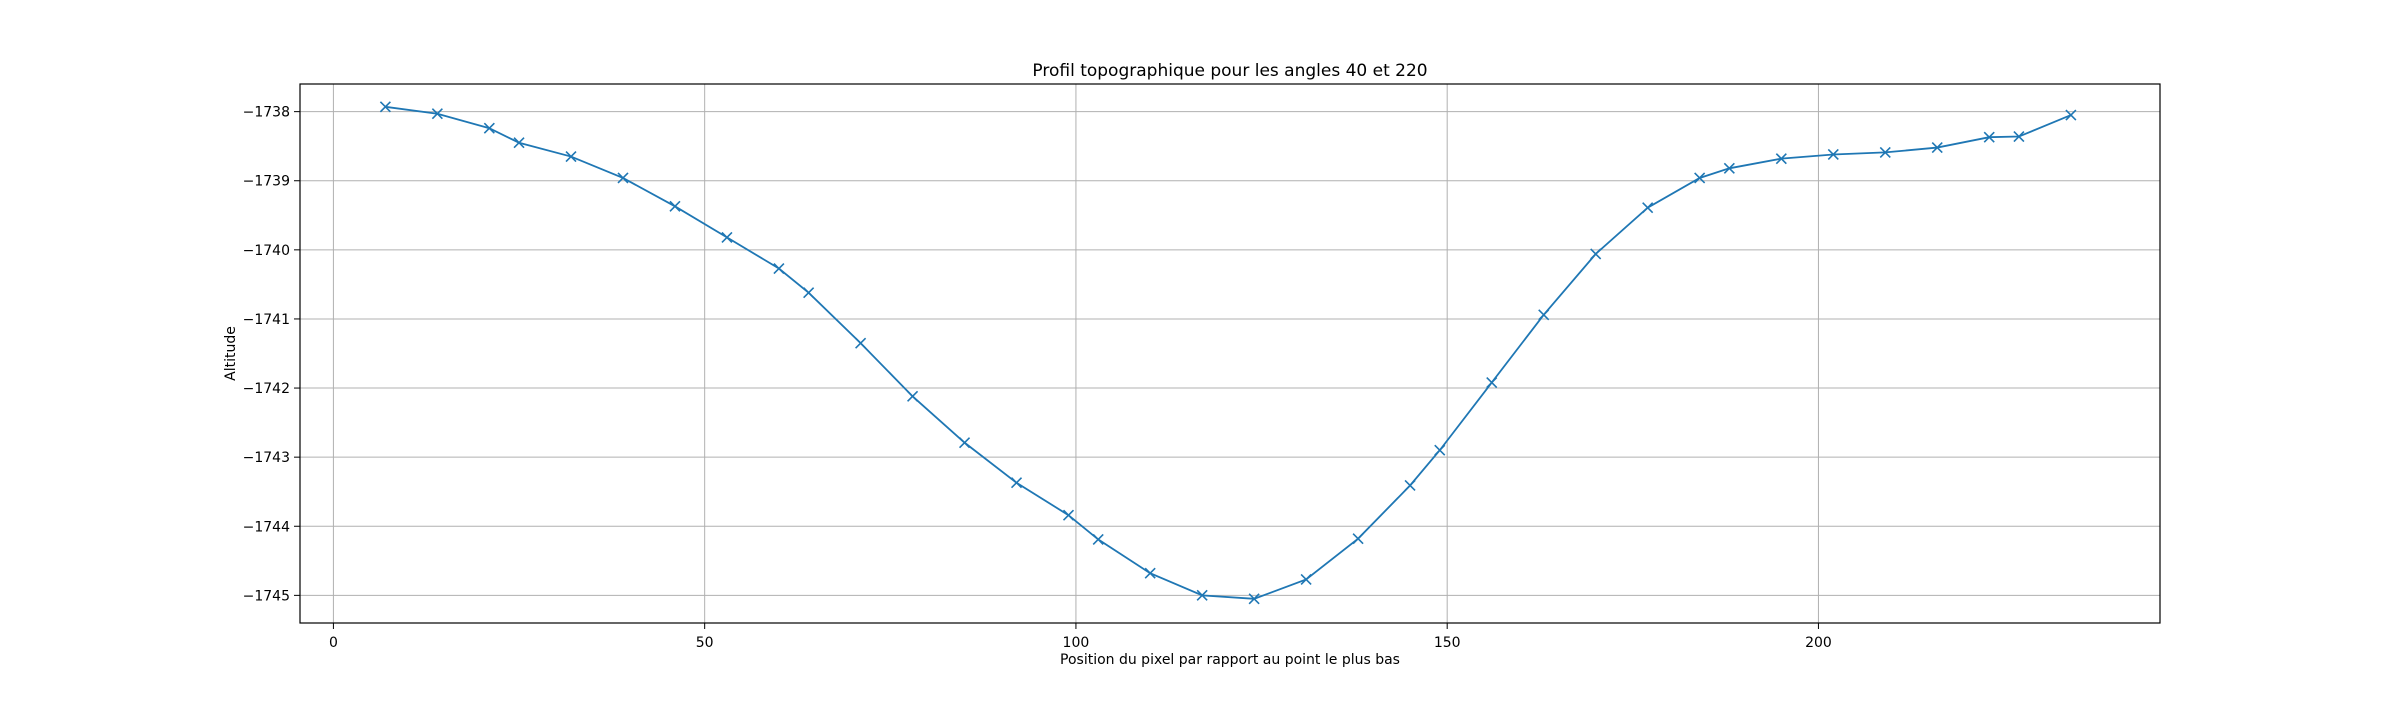 This screenshot has height=705, width=2400. I want to click on y-tick-label: −1744, so click(266, 527).